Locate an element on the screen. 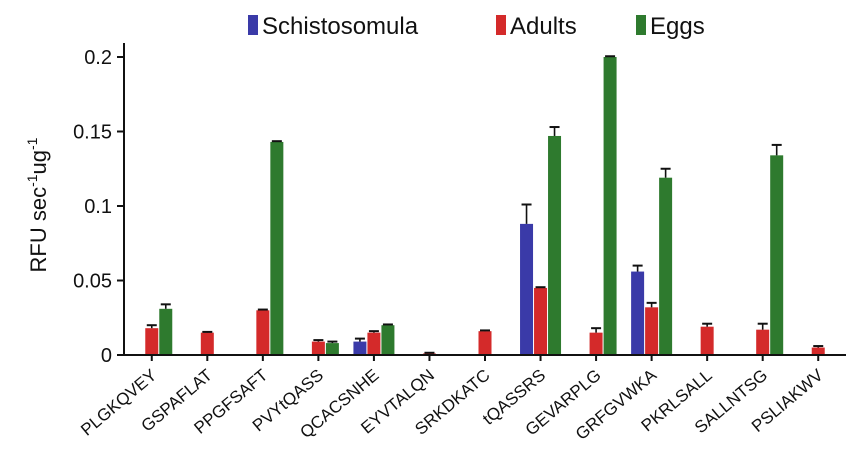  legend-label: Adults is located at coordinates (543, 26).